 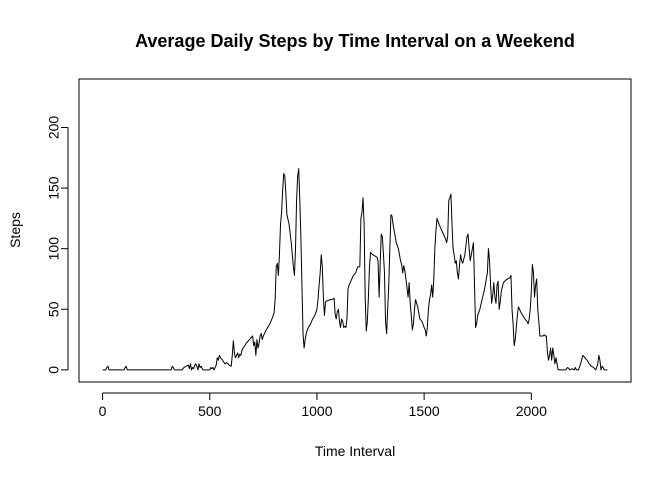 I want to click on y-tick-label: 100, so click(x=54, y=249).